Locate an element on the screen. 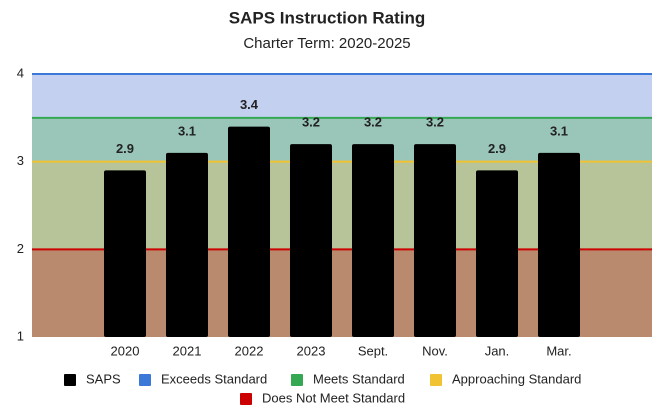 This screenshot has height=406, width=662. chart-title: SAPS Instruction Rating is located at coordinates (327, 17).